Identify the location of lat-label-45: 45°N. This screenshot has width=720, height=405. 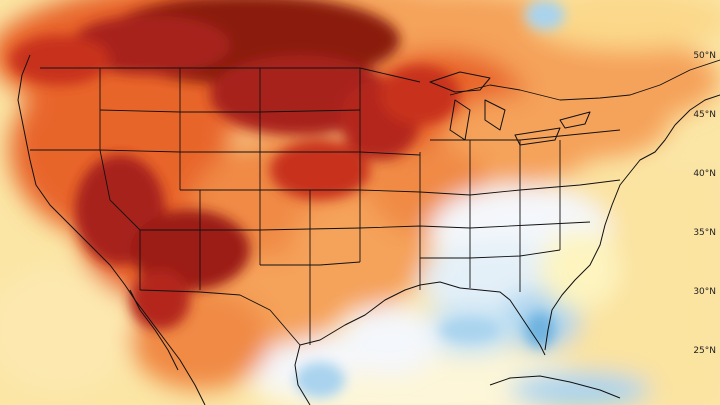
(704, 115).